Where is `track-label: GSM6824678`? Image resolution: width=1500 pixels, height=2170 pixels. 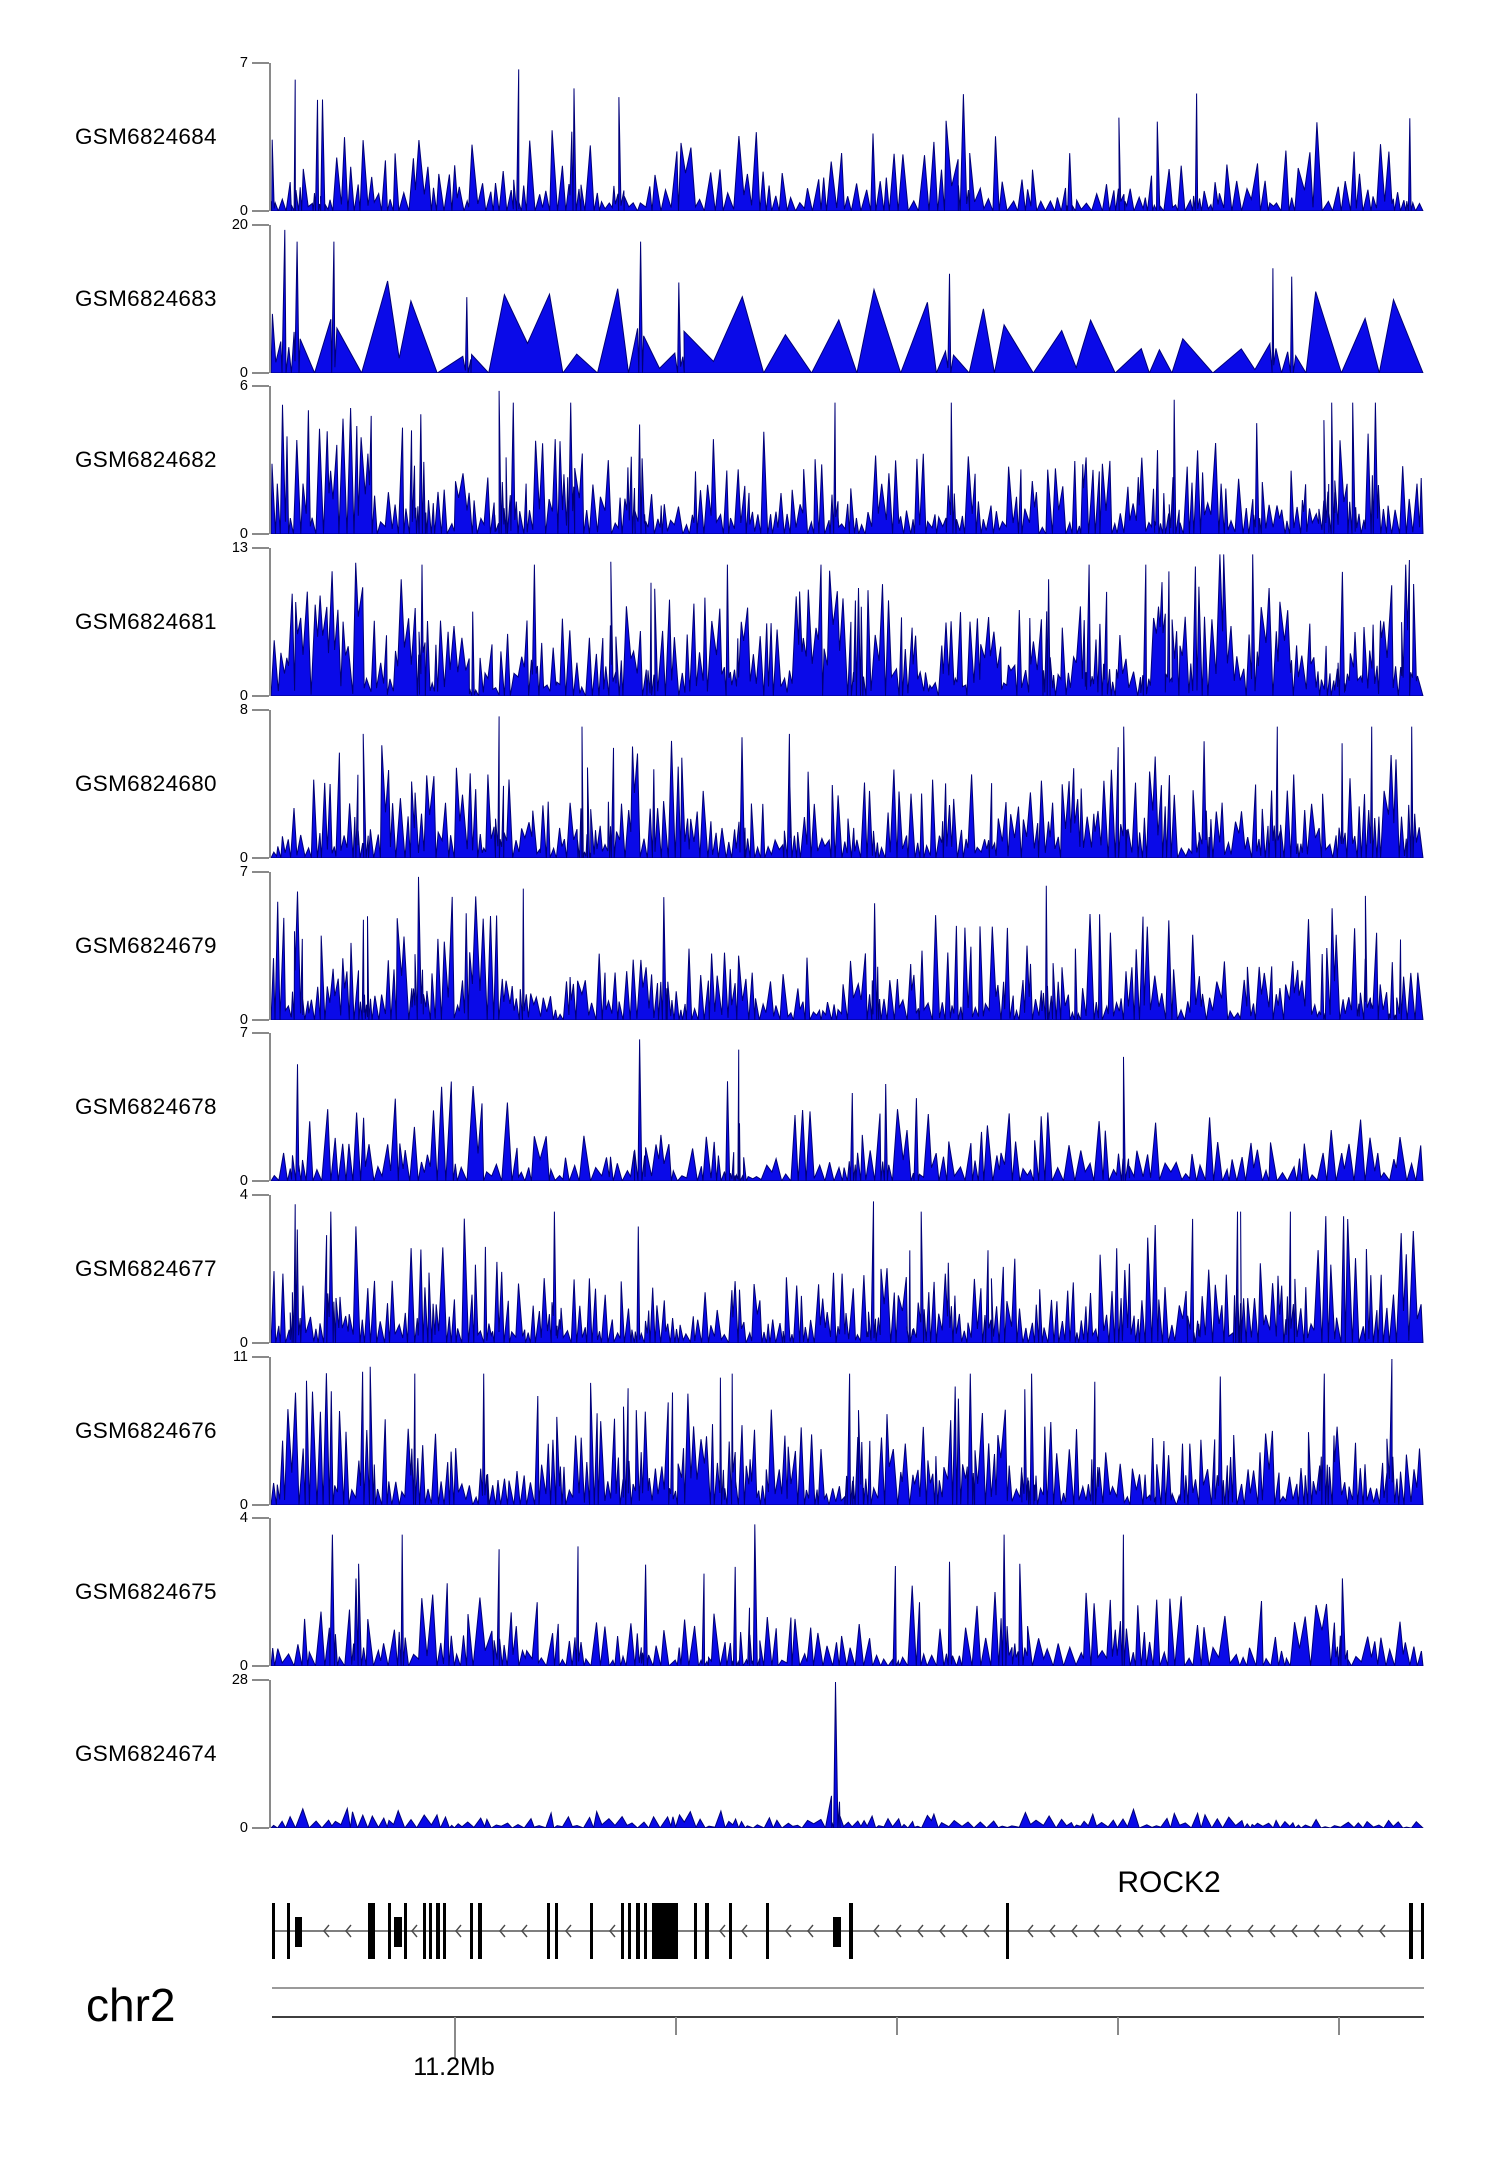
track-label: GSM6824678 is located at coordinates (146, 1107).